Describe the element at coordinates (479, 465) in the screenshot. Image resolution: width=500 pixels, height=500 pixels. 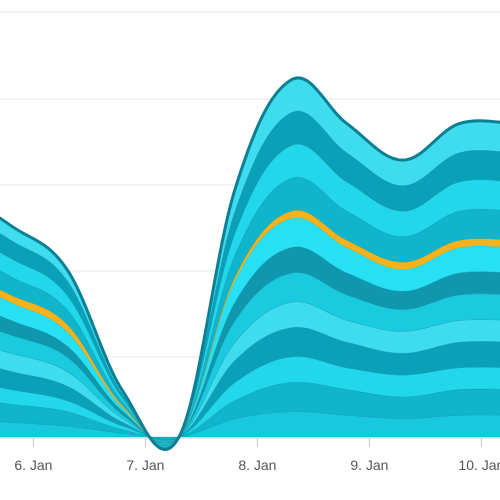
I see `x-tick-label: 10. Jan` at that location.